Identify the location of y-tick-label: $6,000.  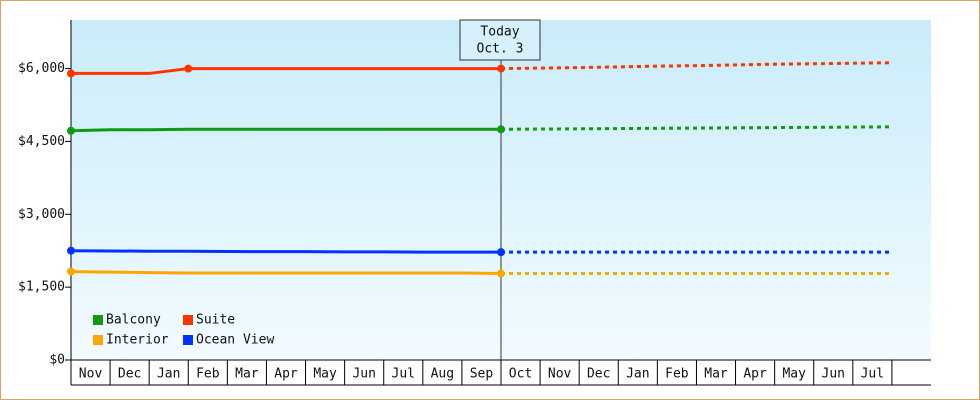
(41, 68).